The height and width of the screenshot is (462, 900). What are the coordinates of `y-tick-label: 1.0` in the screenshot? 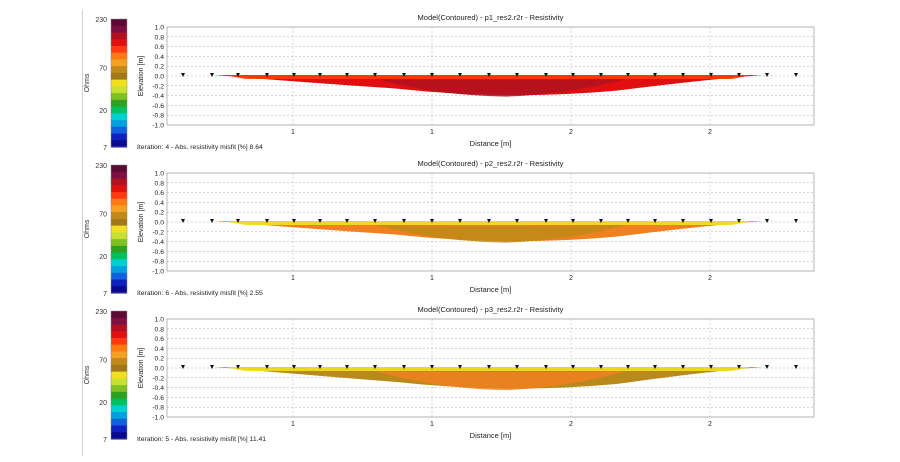 It's located at (160, 174).